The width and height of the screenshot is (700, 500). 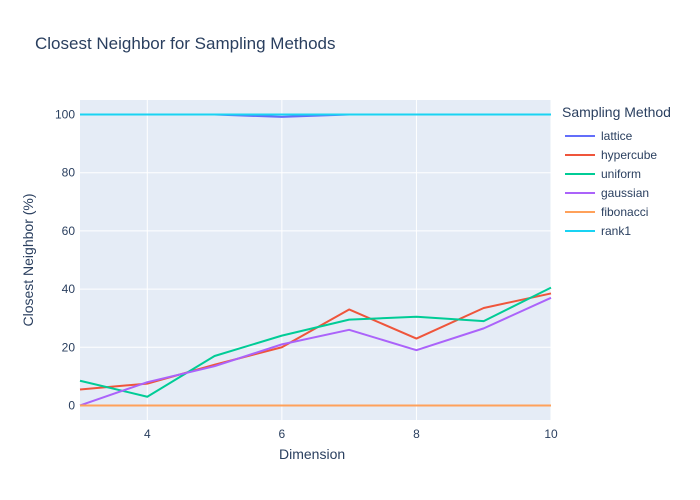 I want to click on legend-item-rank1: rank1, so click(x=616, y=230).